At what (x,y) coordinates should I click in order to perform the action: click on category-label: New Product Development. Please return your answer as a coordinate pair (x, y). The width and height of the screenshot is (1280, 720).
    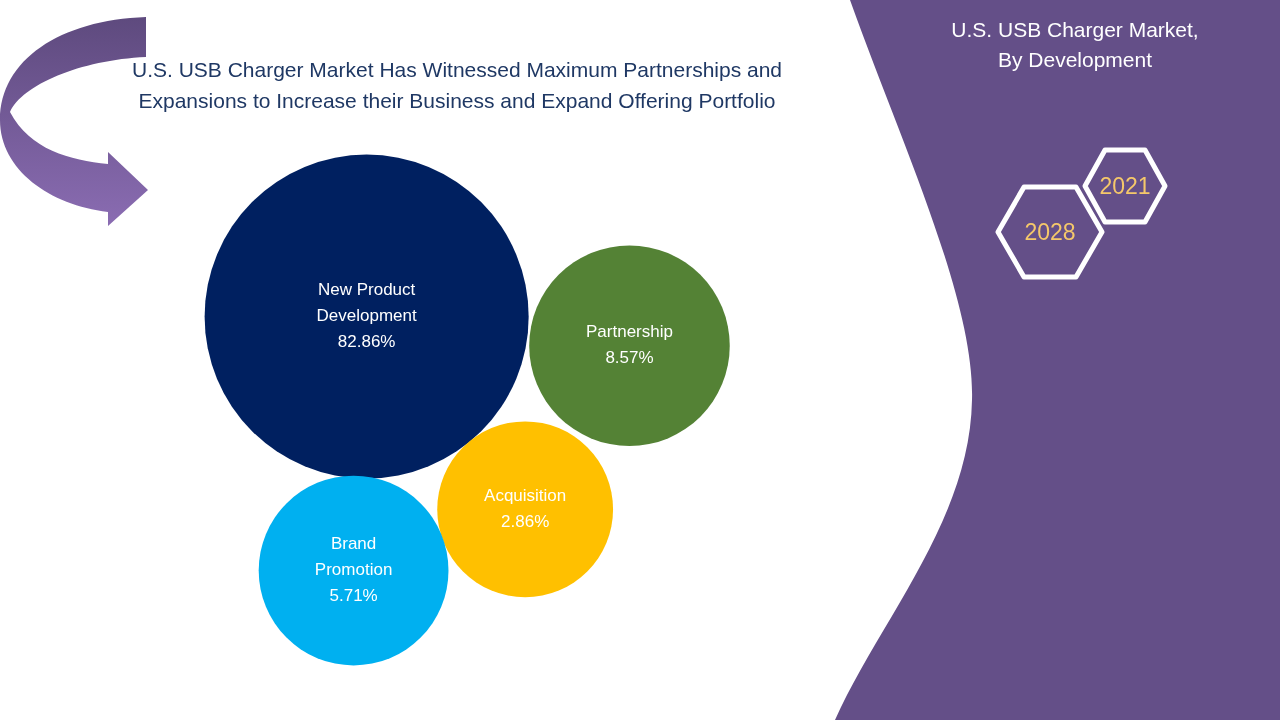
    Looking at the image, I should click on (366, 303).